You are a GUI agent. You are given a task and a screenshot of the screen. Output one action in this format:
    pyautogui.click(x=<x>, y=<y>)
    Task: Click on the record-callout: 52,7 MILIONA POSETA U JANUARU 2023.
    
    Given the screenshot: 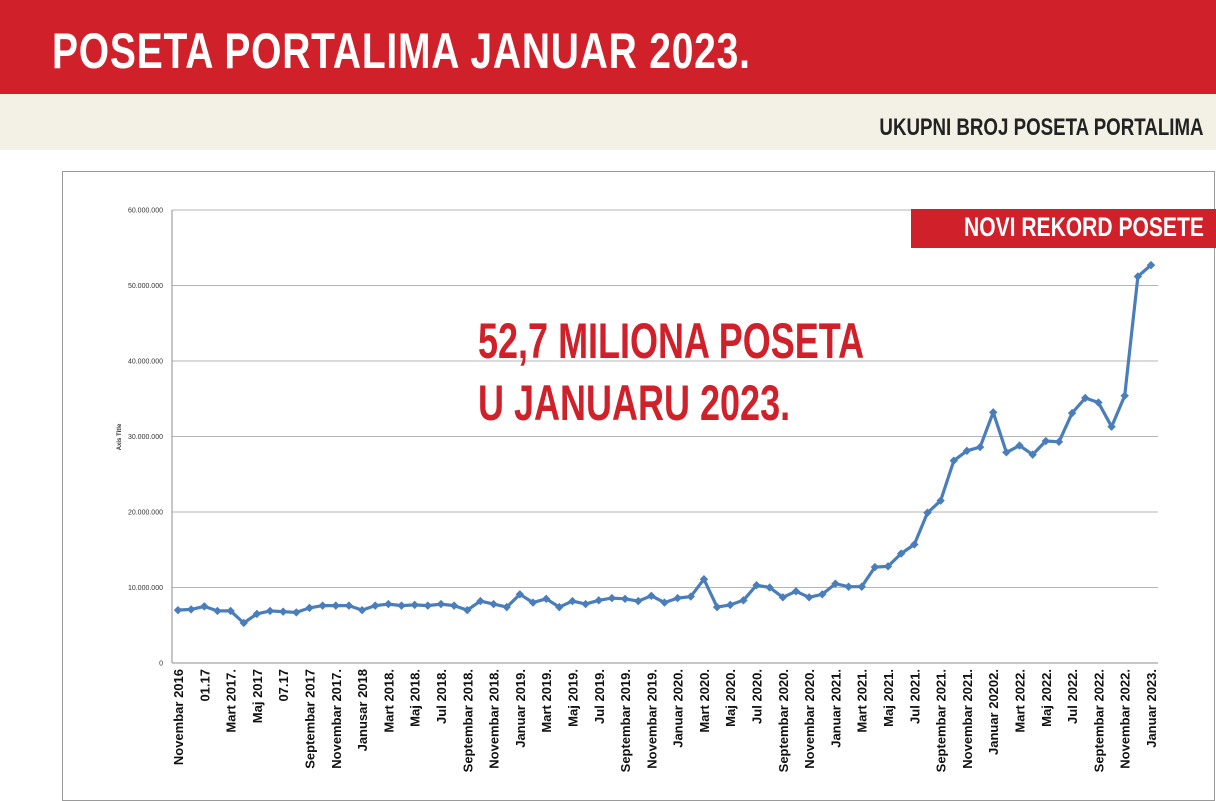 What is the action you would take?
    pyautogui.click(x=671, y=372)
    